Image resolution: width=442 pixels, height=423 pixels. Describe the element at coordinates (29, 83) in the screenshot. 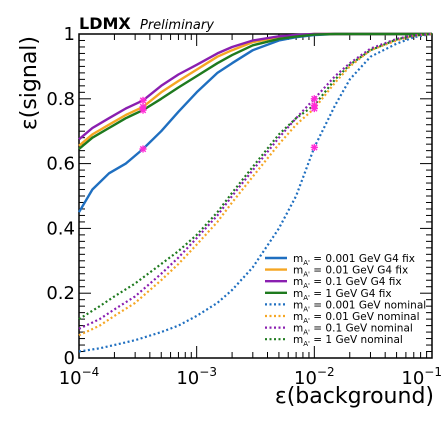

I see `y-axis-title: ε(signal)` at that location.